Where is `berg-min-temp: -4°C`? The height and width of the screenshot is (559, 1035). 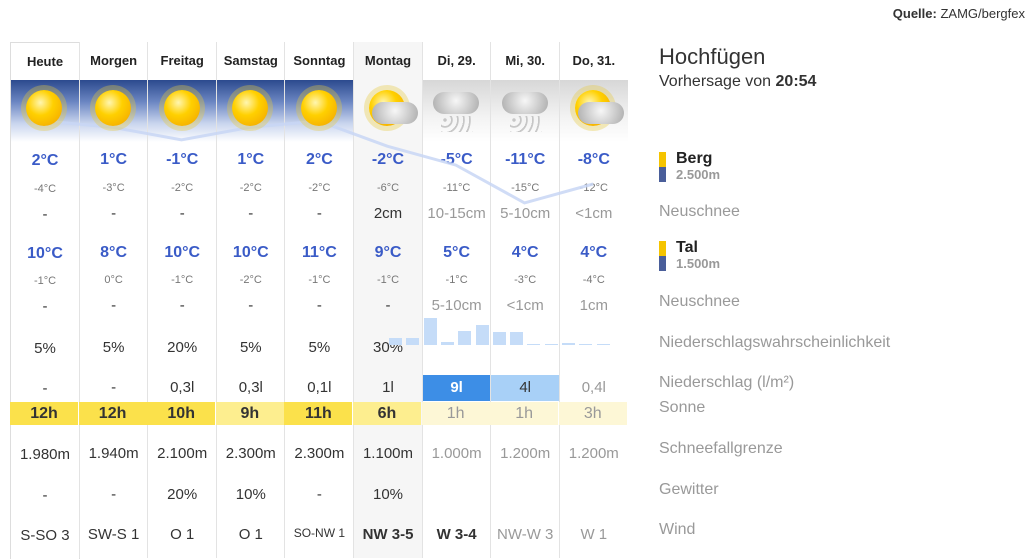
berg-min-temp: -4°C is located at coordinates (45, 189).